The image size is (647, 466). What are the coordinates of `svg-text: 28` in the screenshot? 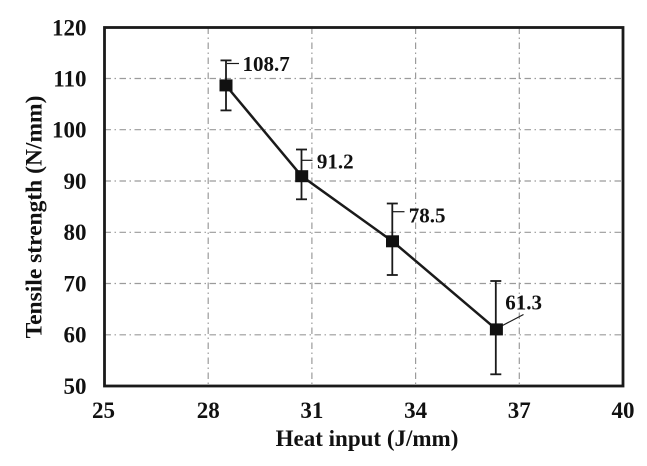 It's located at (208, 410).